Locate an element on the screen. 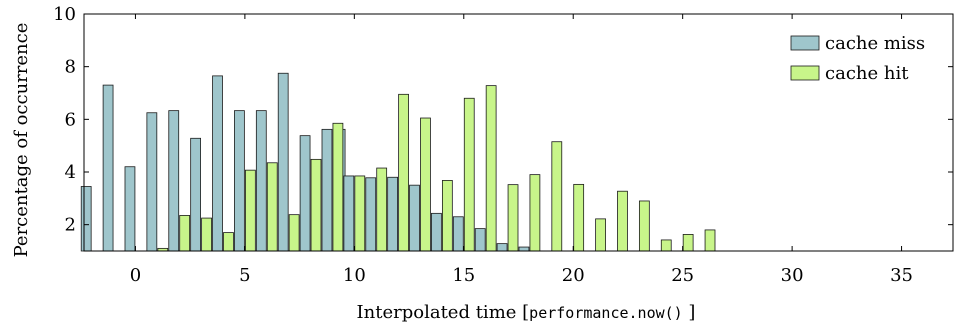  x-tick-label: 5 is located at coordinates (244, 275).